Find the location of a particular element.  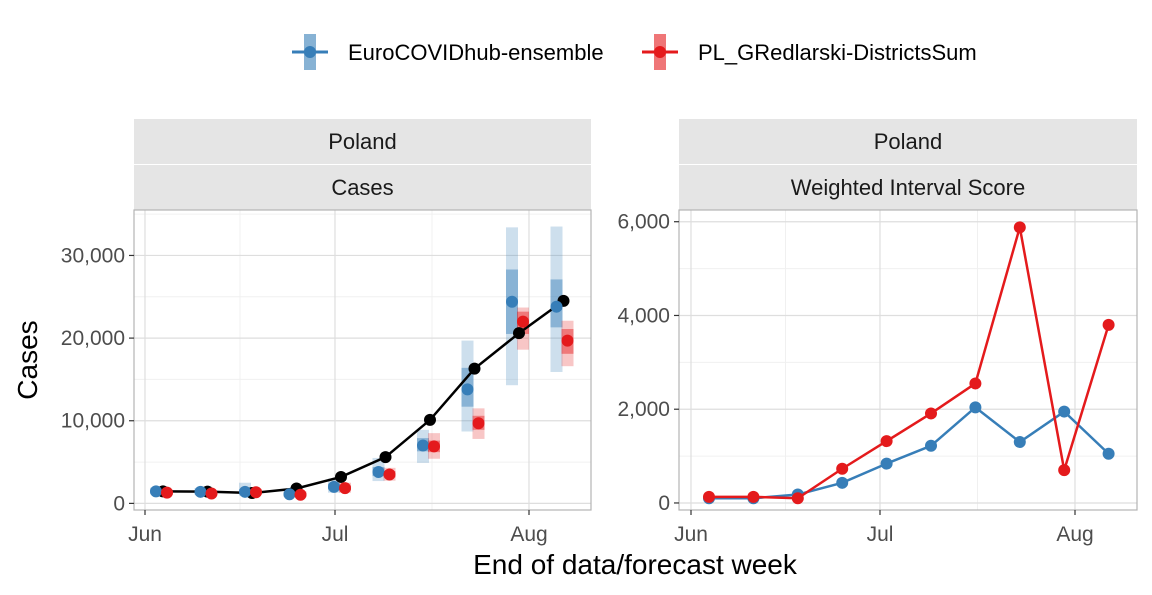

y-tick-label: 30,000 is located at coordinates (93, 255).